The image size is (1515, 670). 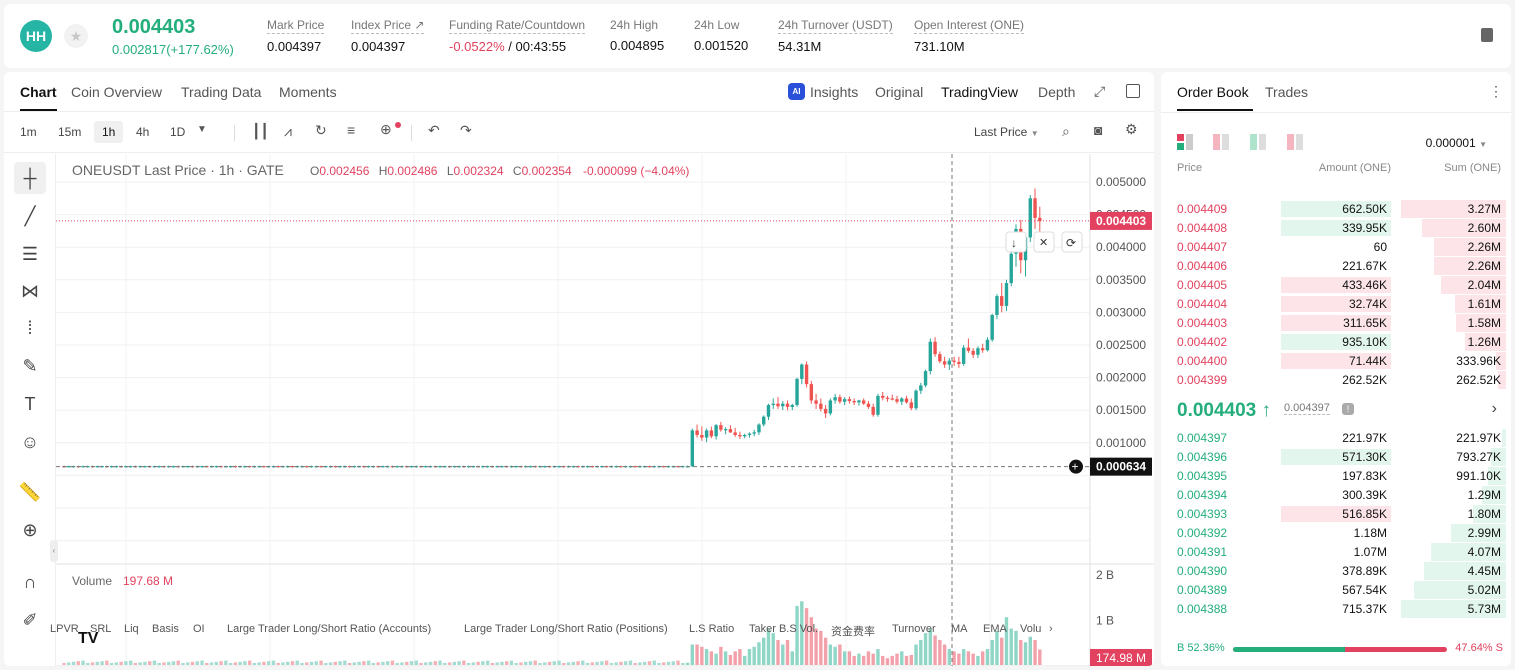 What do you see at coordinates (70, 132) in the screenshot?
I see `timeframe-15m: 15m` at bounding box center [70, 132].